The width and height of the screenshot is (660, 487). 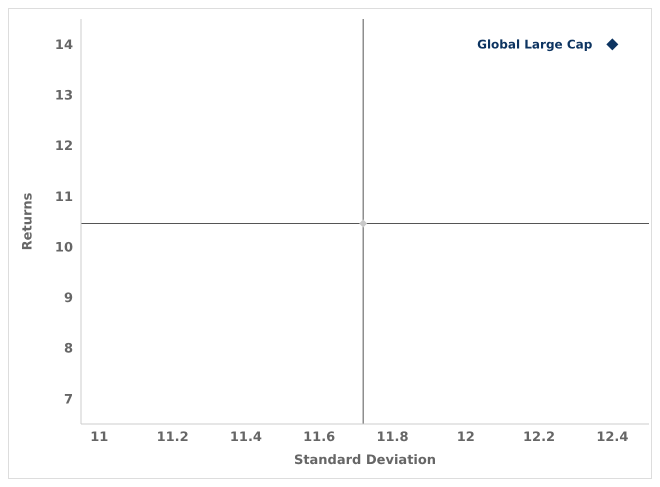 What do you see at coordinates (63, 45) in the screenshot?
I see `y-tick-label: 14` at bounding box center [63, 45].